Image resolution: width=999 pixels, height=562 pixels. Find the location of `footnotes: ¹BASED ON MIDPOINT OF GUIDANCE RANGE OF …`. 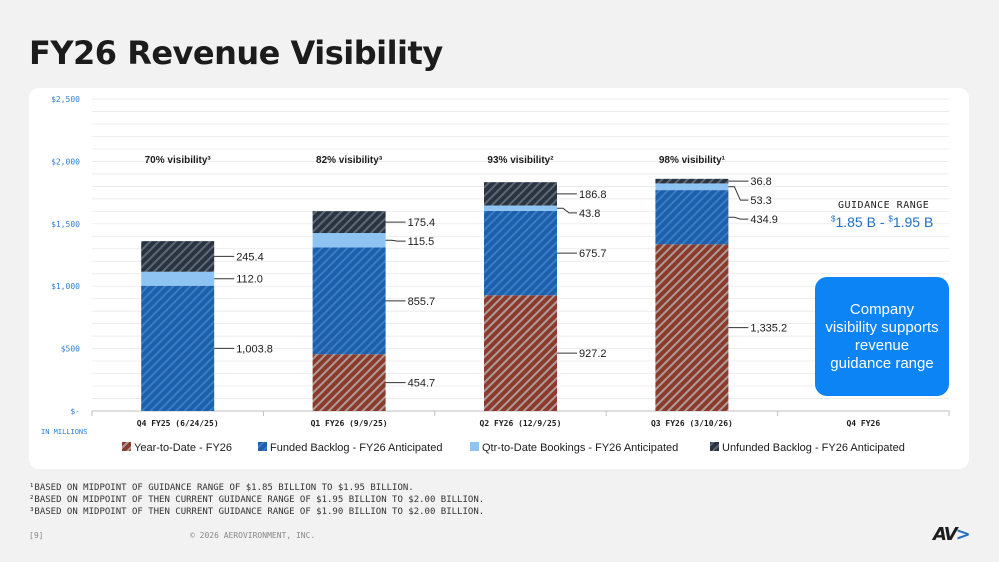

footnotes: ¹BASED ON MIDPOINT OF GUIDANCE RANGE OF … is located at coordinates (256, 500).